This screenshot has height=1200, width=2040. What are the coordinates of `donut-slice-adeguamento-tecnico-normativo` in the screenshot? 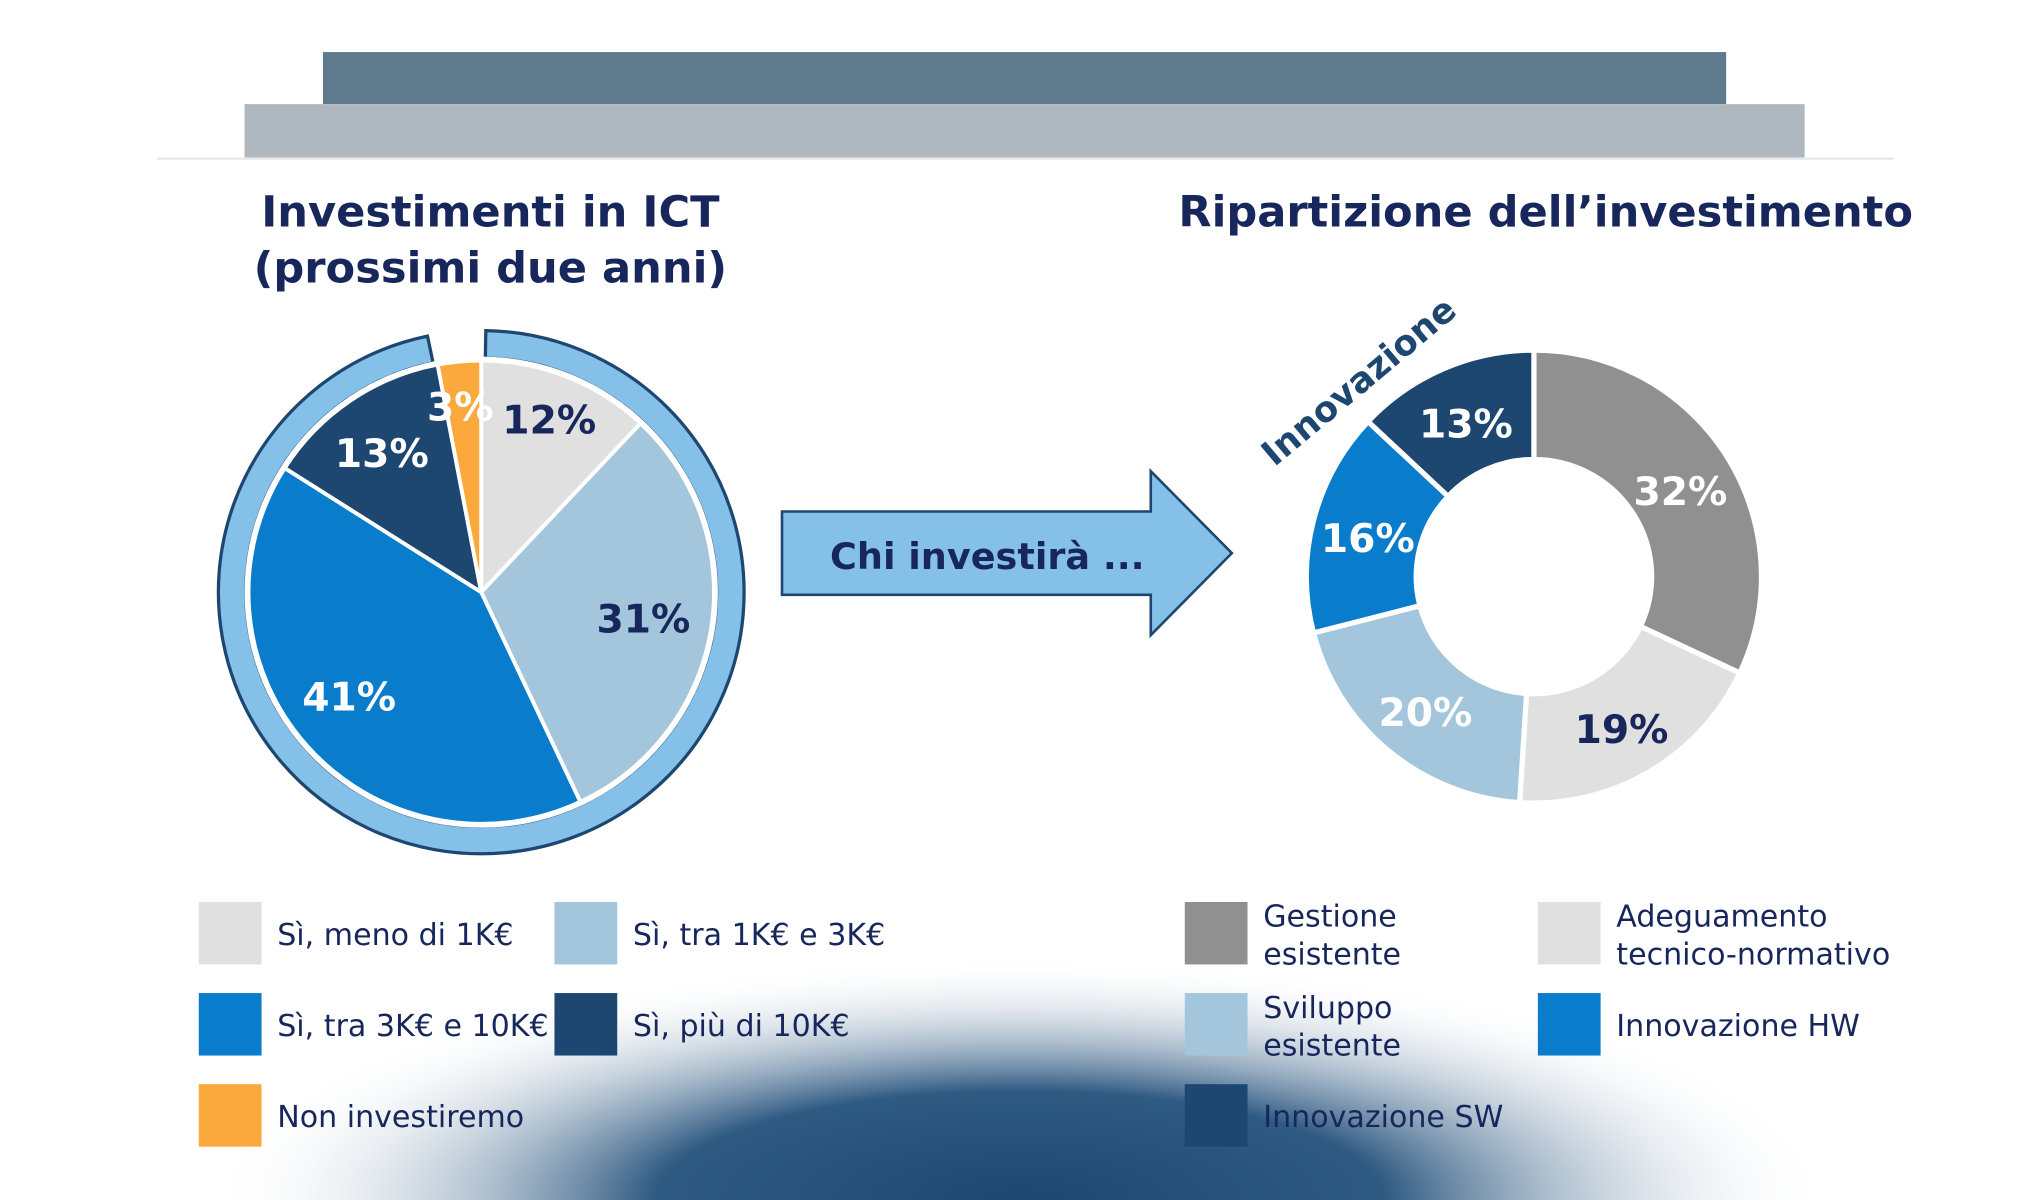 It's located at (1630, 714).